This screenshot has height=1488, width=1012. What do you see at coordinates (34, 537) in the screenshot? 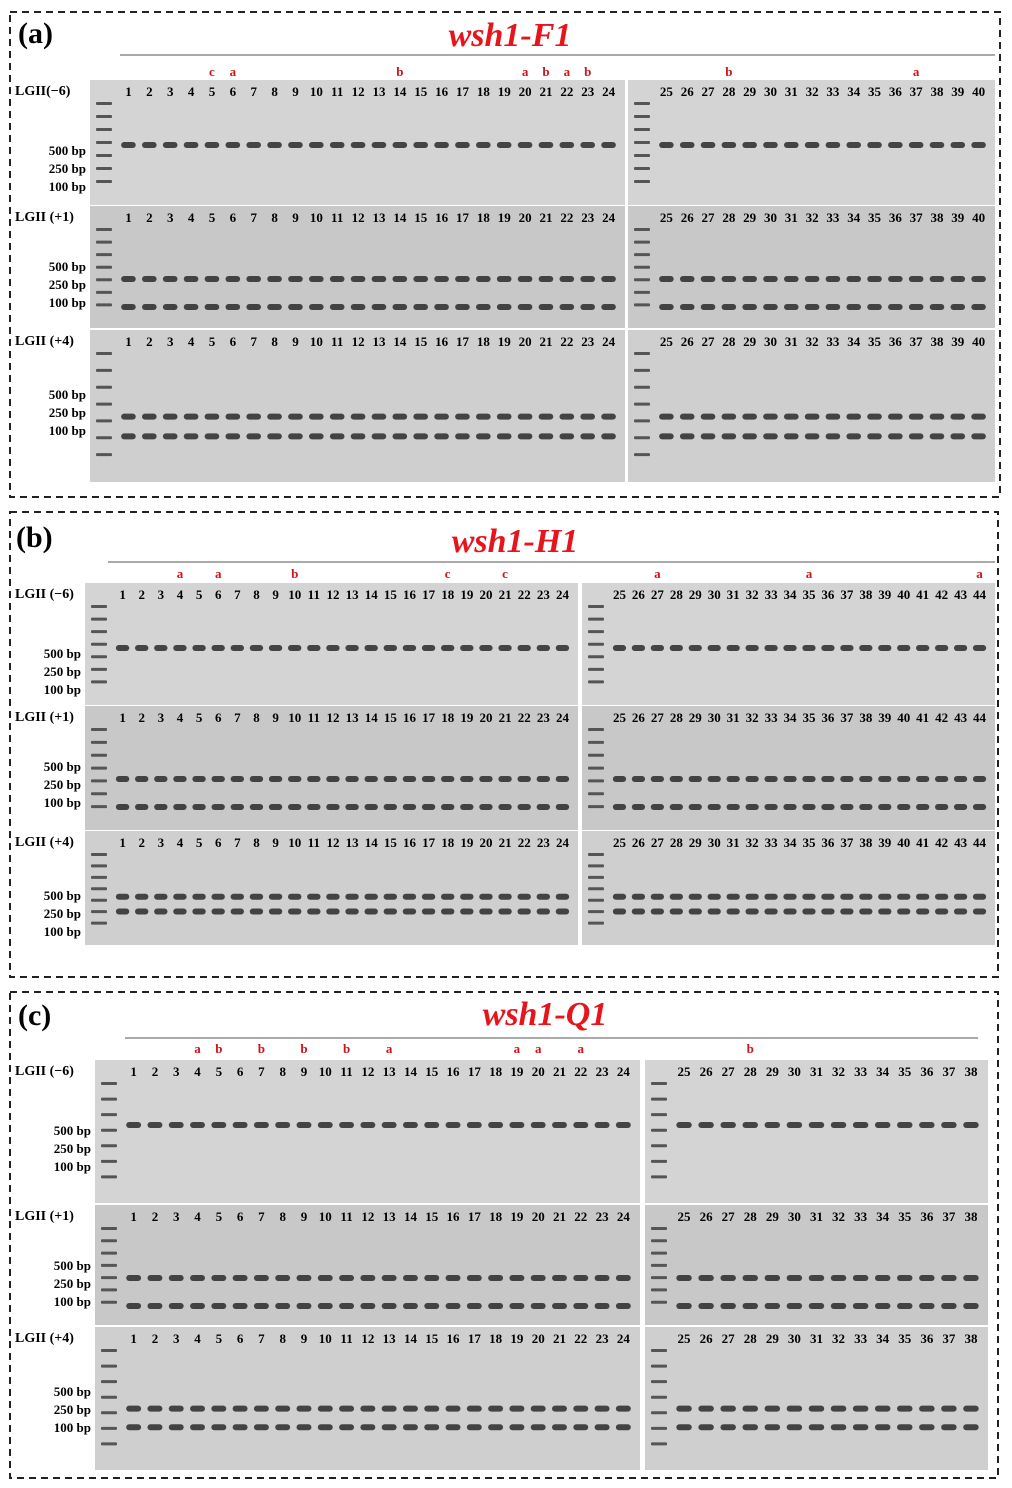
I see `panel-label: (b)` at bounding box center [34, 537].